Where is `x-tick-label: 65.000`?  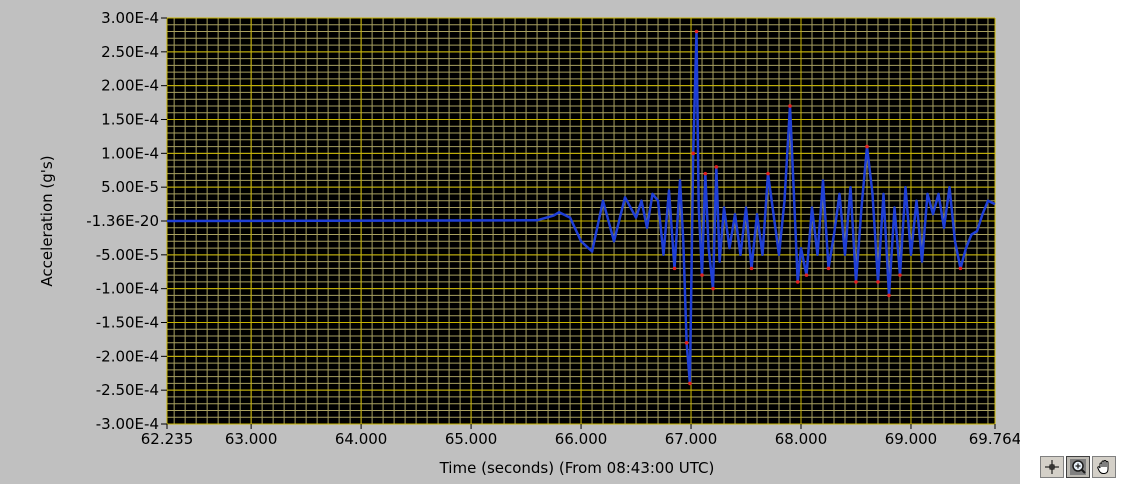 x-tick-label: 65.000 is located at coordinates (471, 439).